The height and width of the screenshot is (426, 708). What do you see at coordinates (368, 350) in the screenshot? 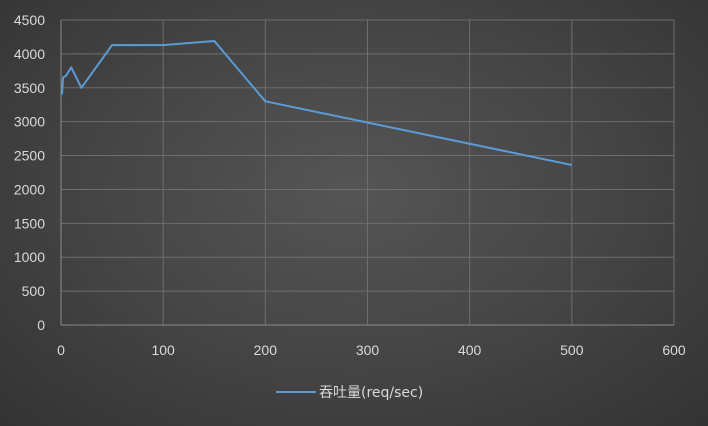
I see `x-tick-label: 300` at bounding box center [368, 350].